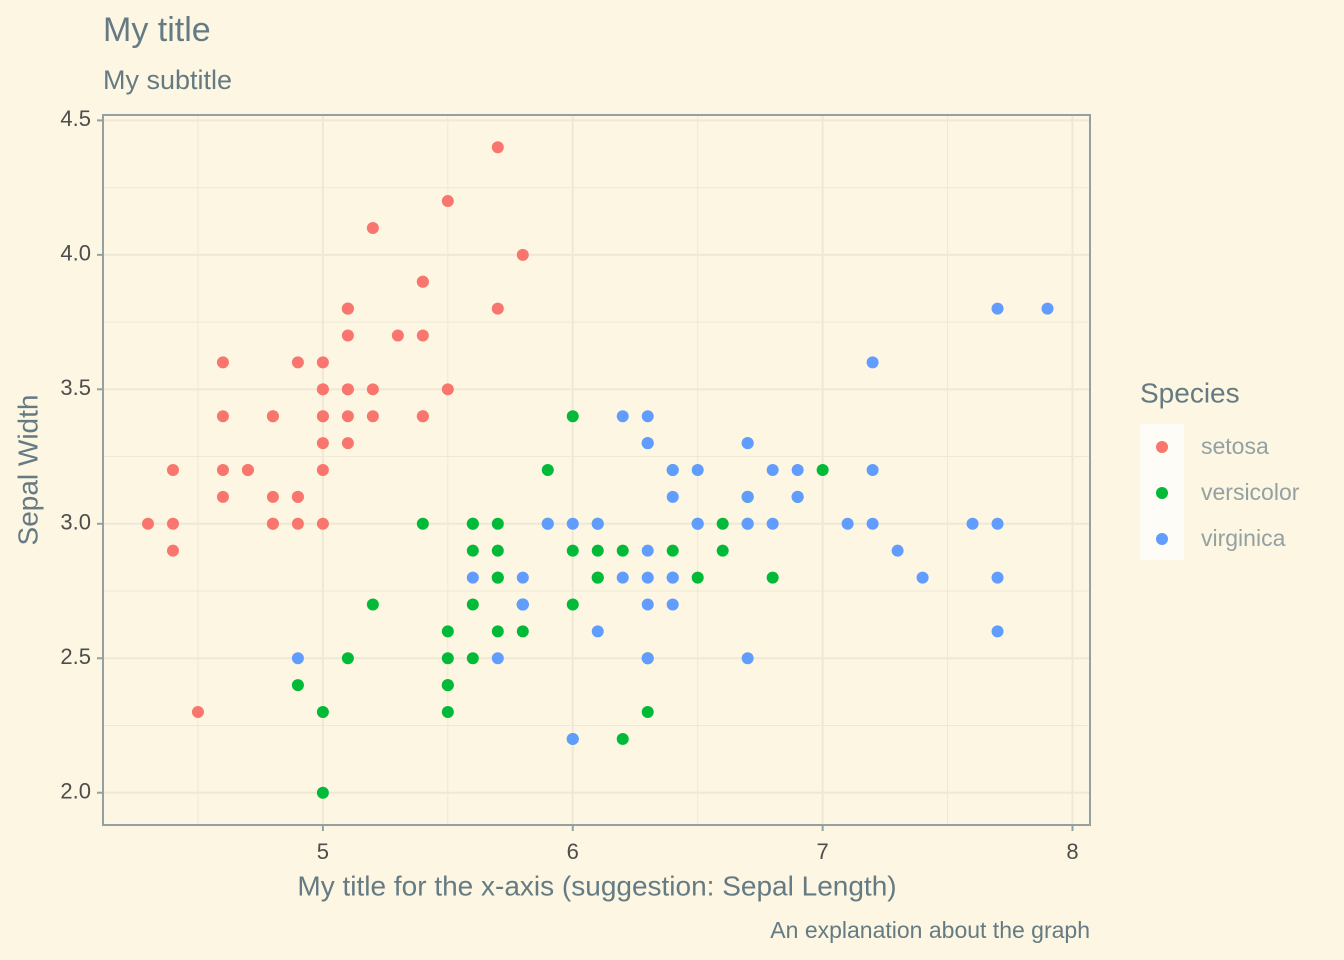 Image resolution: width=1344 pixels, height=960 pixels. Describe the element at coordinates (75, 253) in the screenshot. I see `y-tick-label: 4.0` at that location.